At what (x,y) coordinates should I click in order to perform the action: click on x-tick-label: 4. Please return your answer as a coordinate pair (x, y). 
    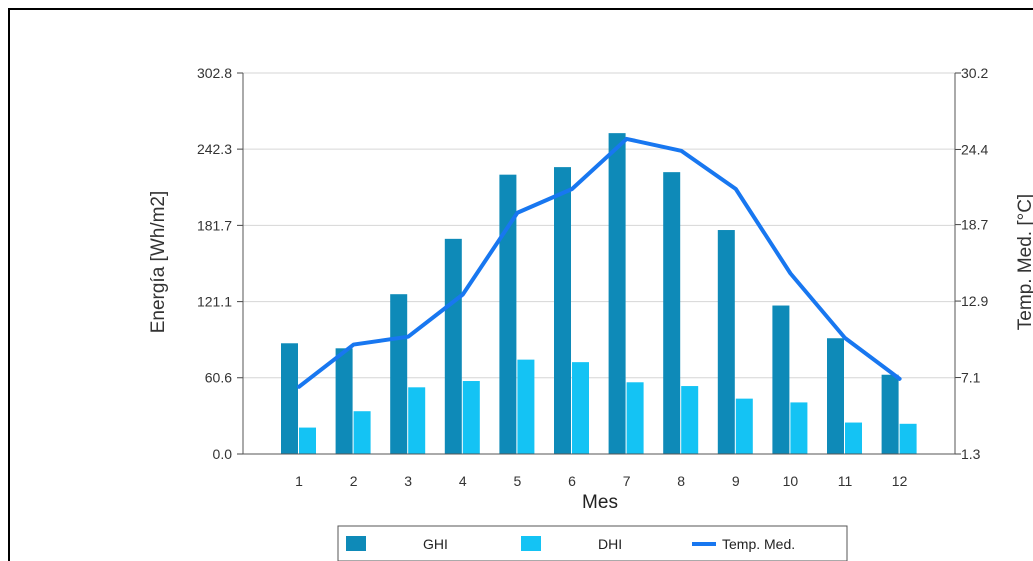
    Looking at the image, I should click on (463, 481).